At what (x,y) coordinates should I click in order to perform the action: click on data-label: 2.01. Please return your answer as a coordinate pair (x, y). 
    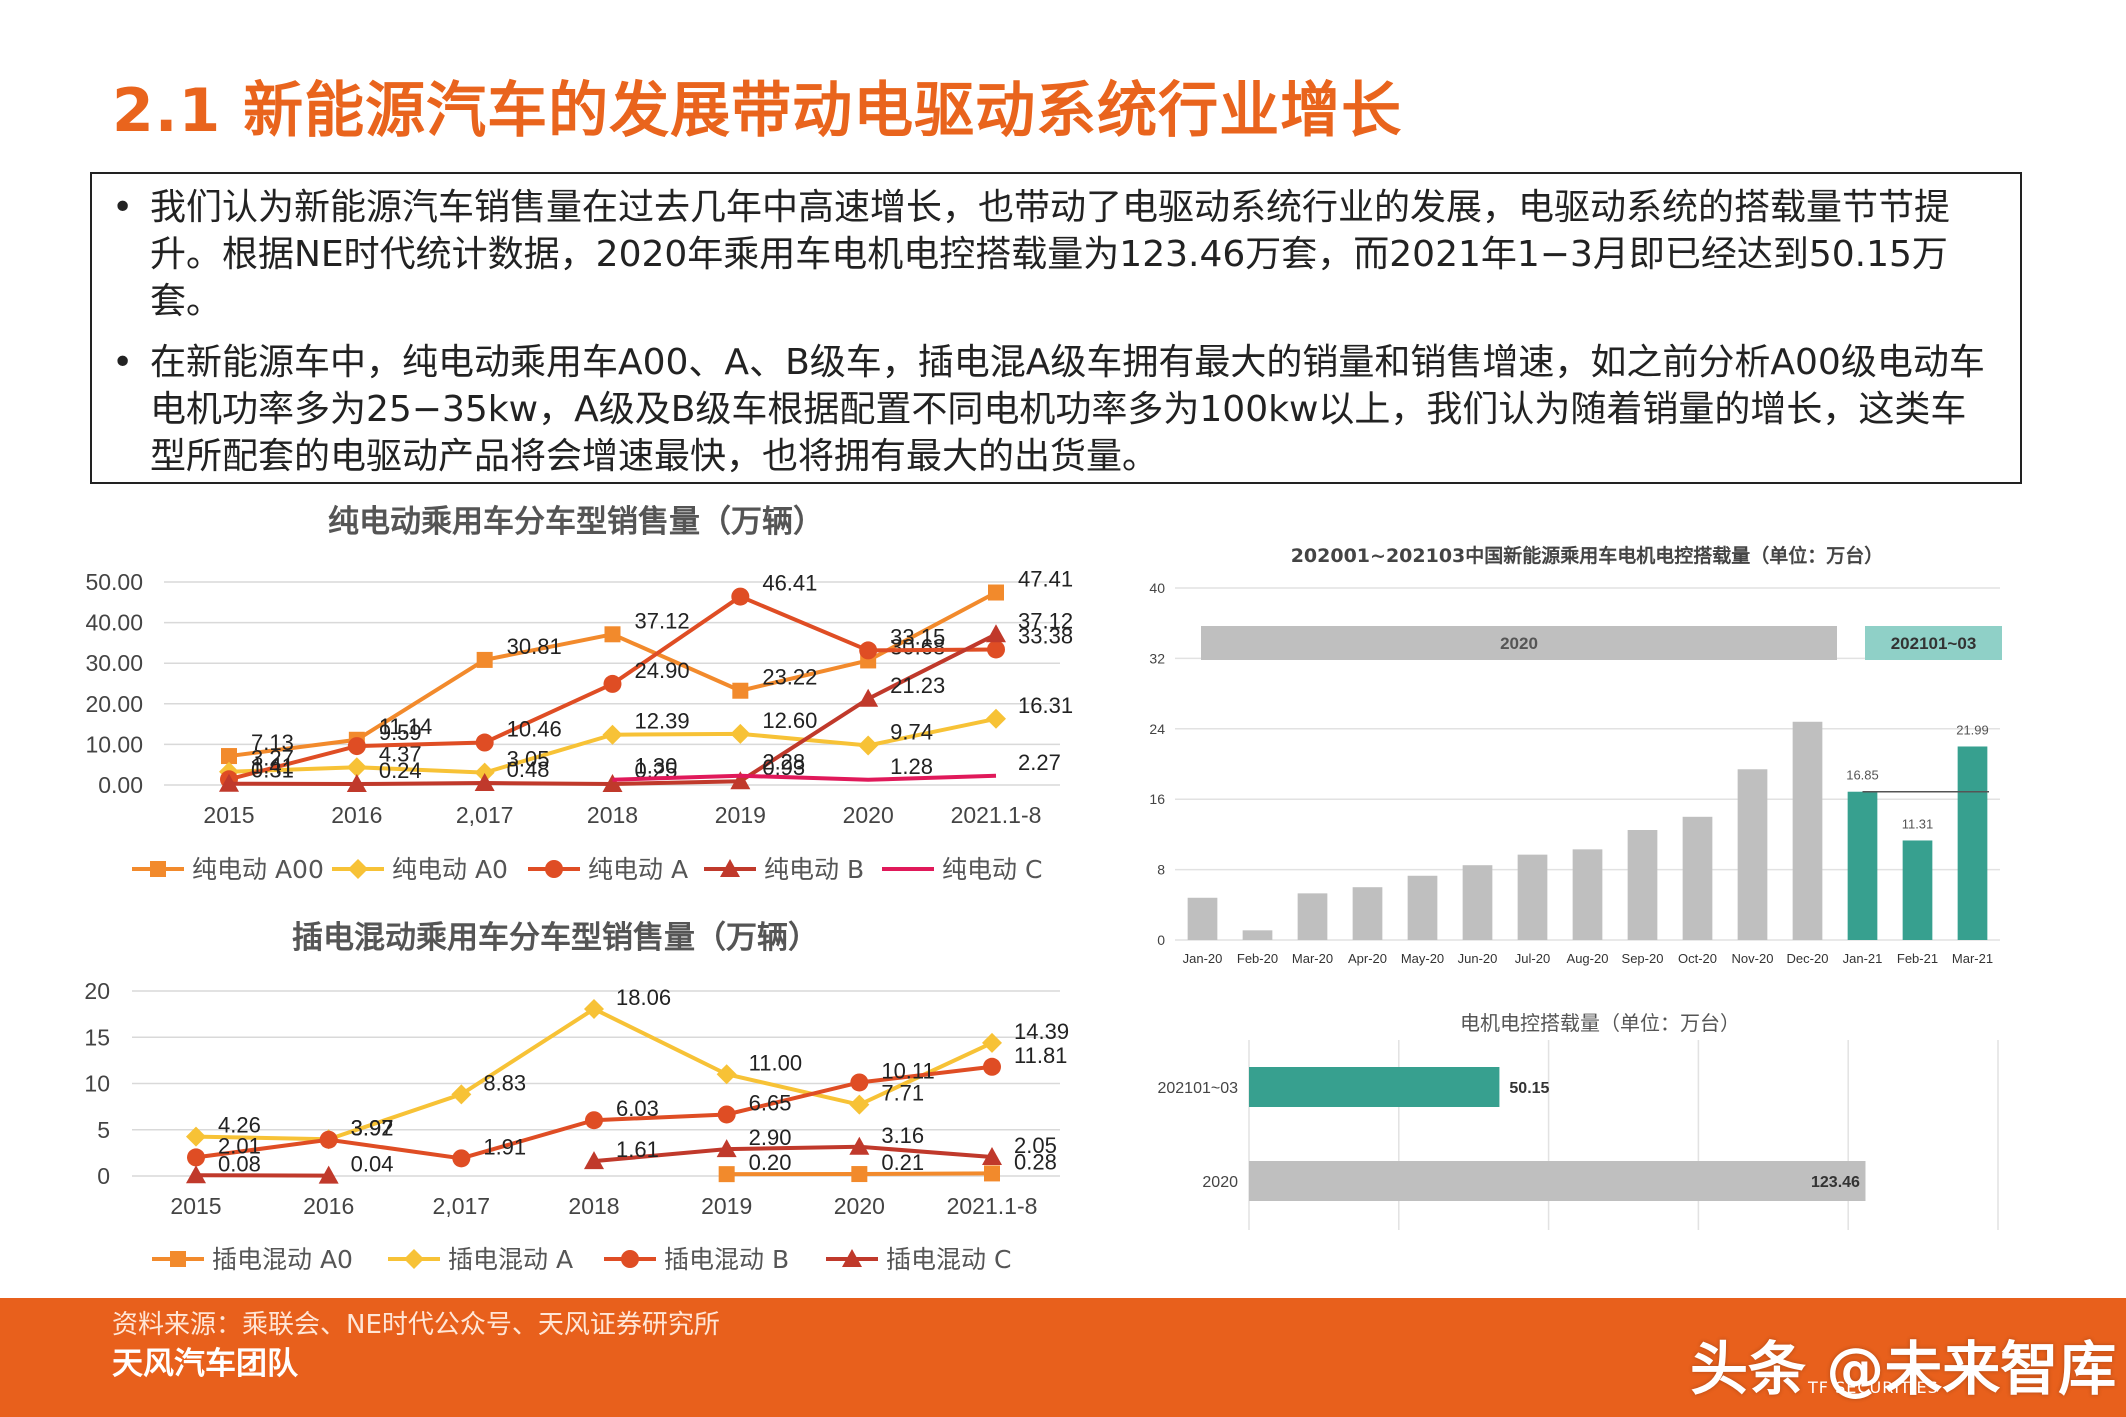
    Looking at the image, I should click on (239, 1145).